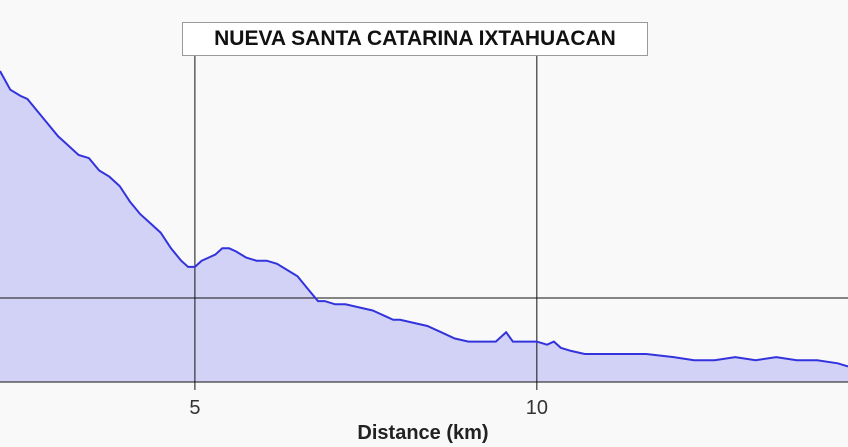 This screenshot has width=848, height=447. What do you see at coordinates (194, 408) in the screenshot?
I see `x-tick-label-5: 5` at bounding box center [194, 408].